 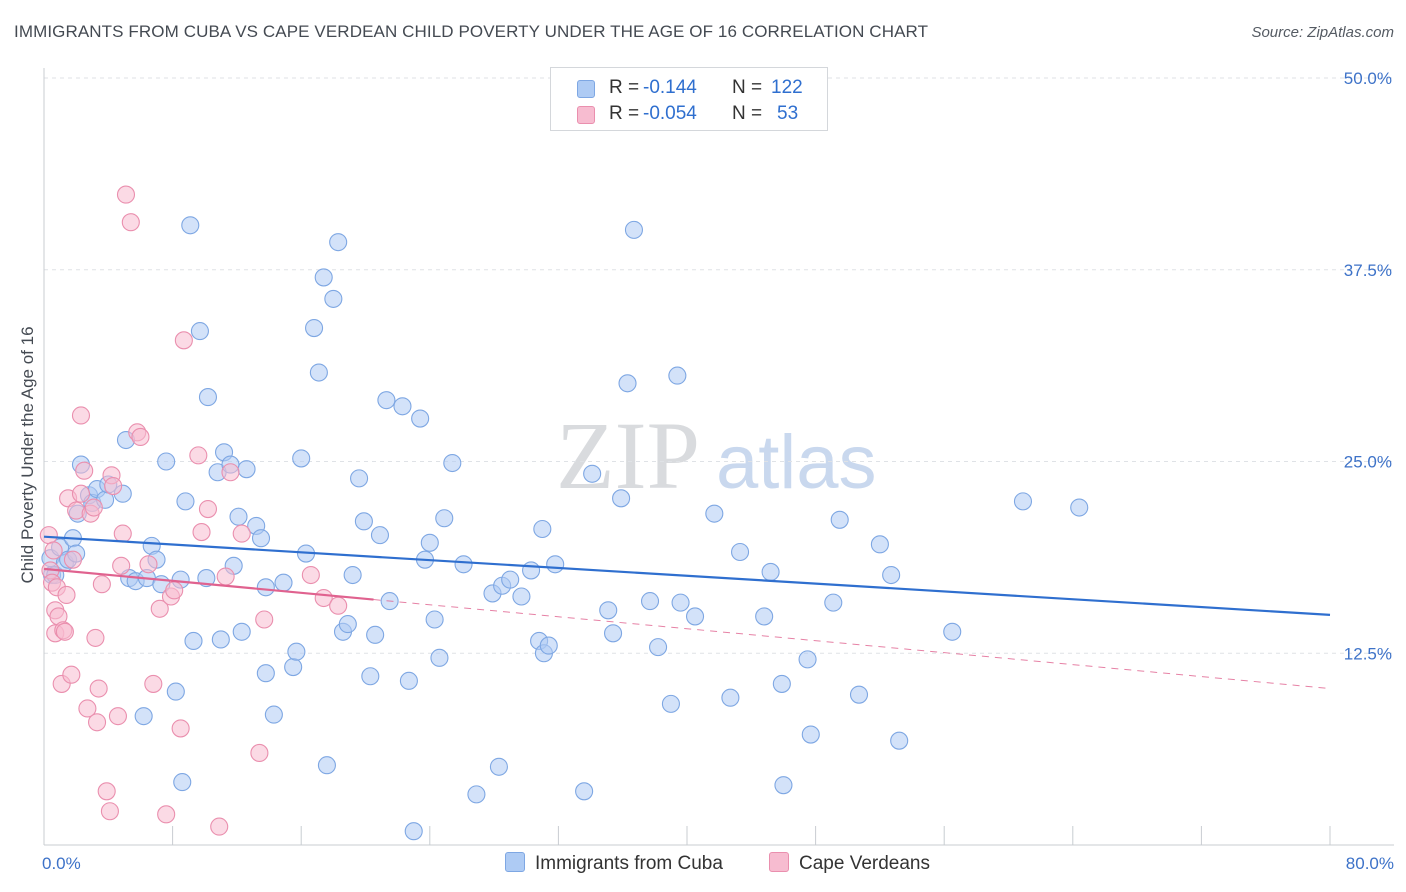 What do you see at coordinates (61, 863) in the screenshot?
I see `x-tick-label: 0.0%` at bounding box center [61, 863].